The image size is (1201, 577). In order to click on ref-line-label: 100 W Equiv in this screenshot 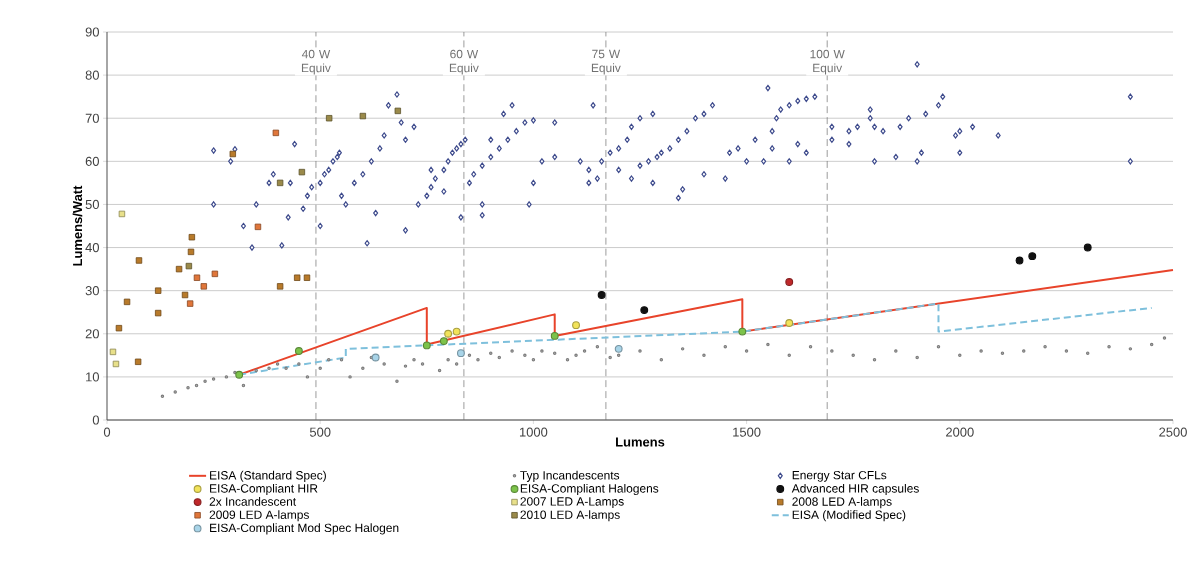, I will do `click(827, 62)`.